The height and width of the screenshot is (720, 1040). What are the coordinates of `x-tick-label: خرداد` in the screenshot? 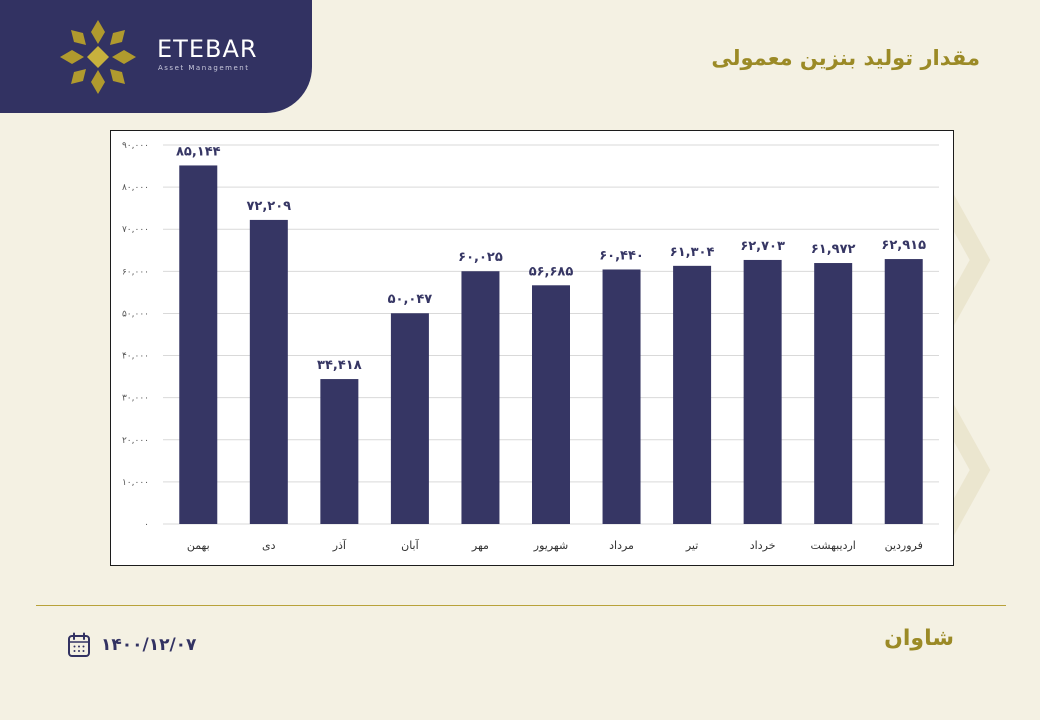 It's located at (763, 545).